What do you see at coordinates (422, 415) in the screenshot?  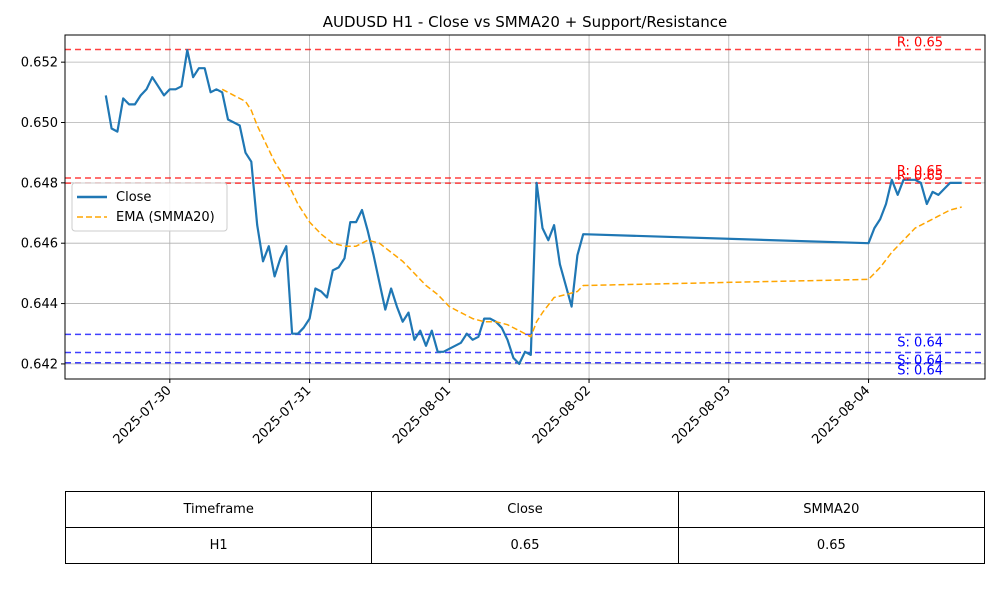 I see `x-tick-label: 2025-08-01` at bounding box center [422, 415].